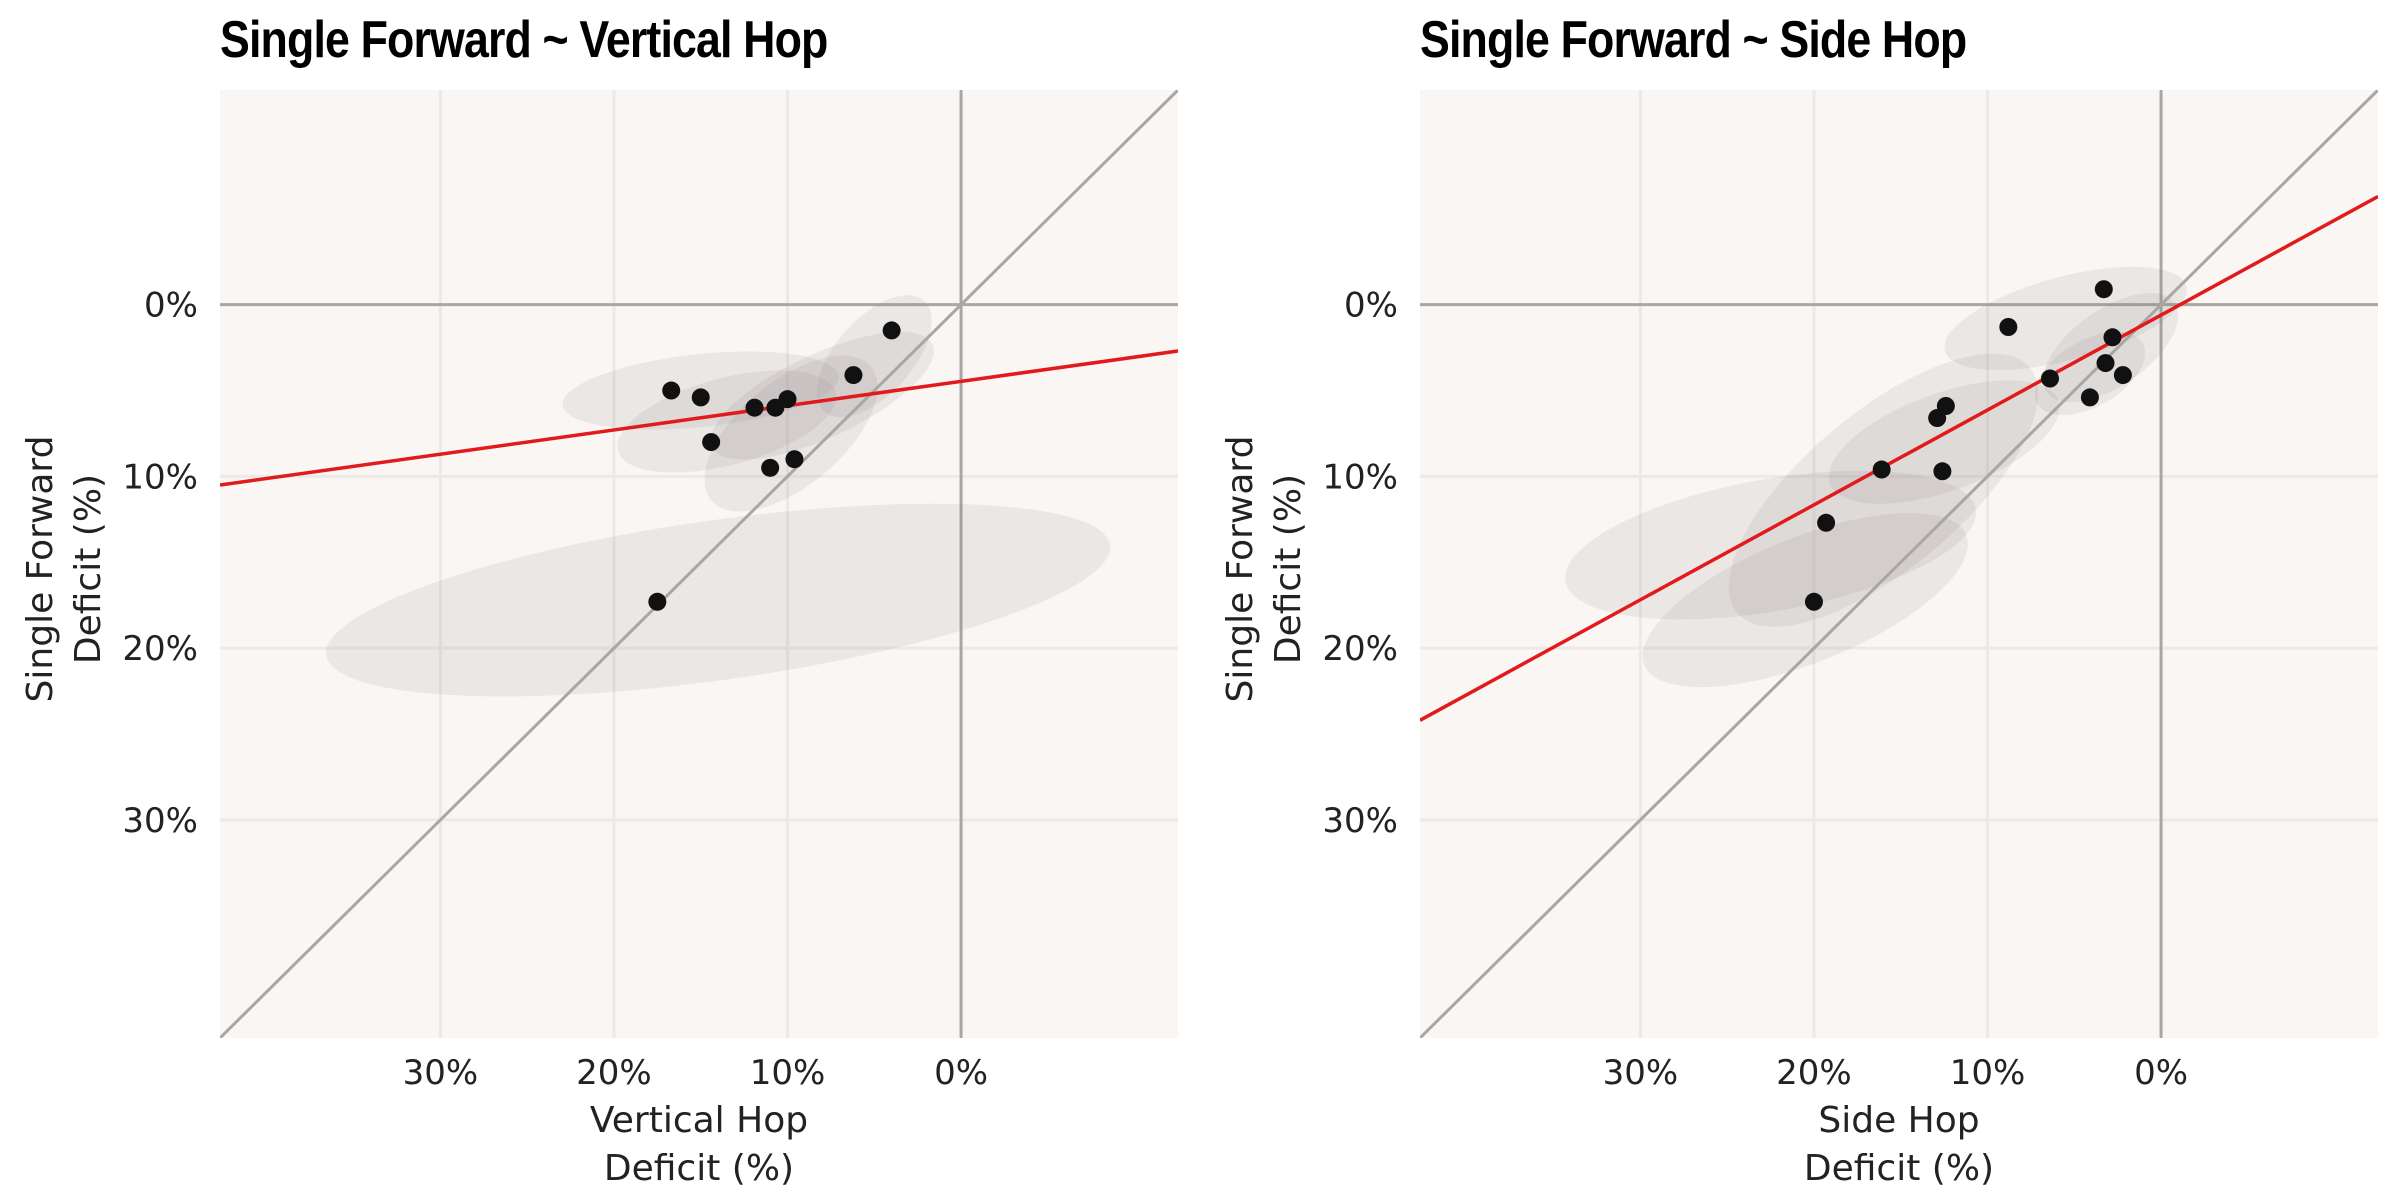 Image resolution: width=2400 pixels, height=1200 pixels. Describe the element at coordinates (1898, 1120) in the screenshot. I see `x-axis-title: Side Hop` at that location.